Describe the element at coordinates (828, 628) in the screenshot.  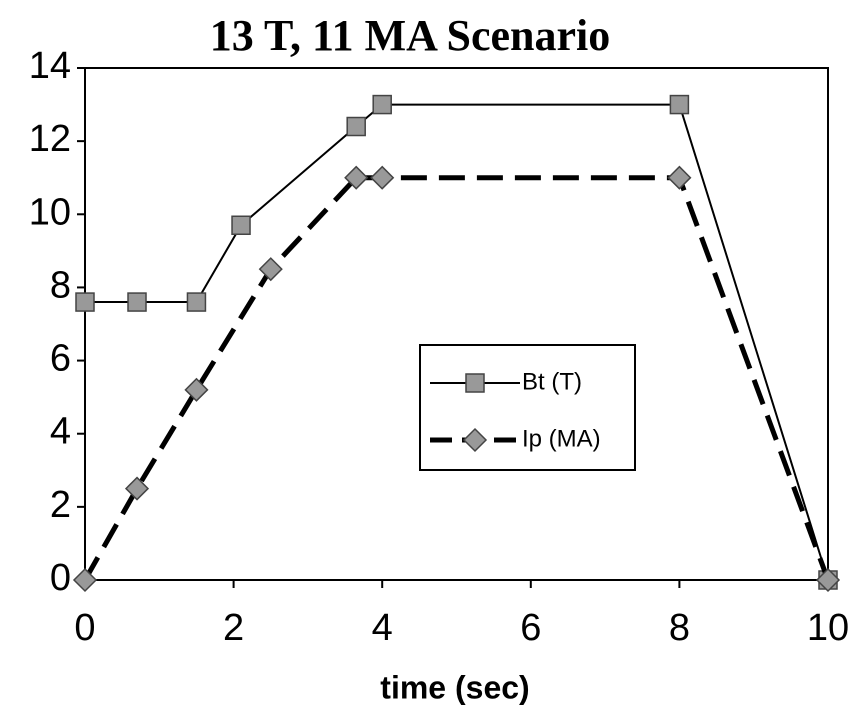
I see `x-tick-label: 10` at that location.